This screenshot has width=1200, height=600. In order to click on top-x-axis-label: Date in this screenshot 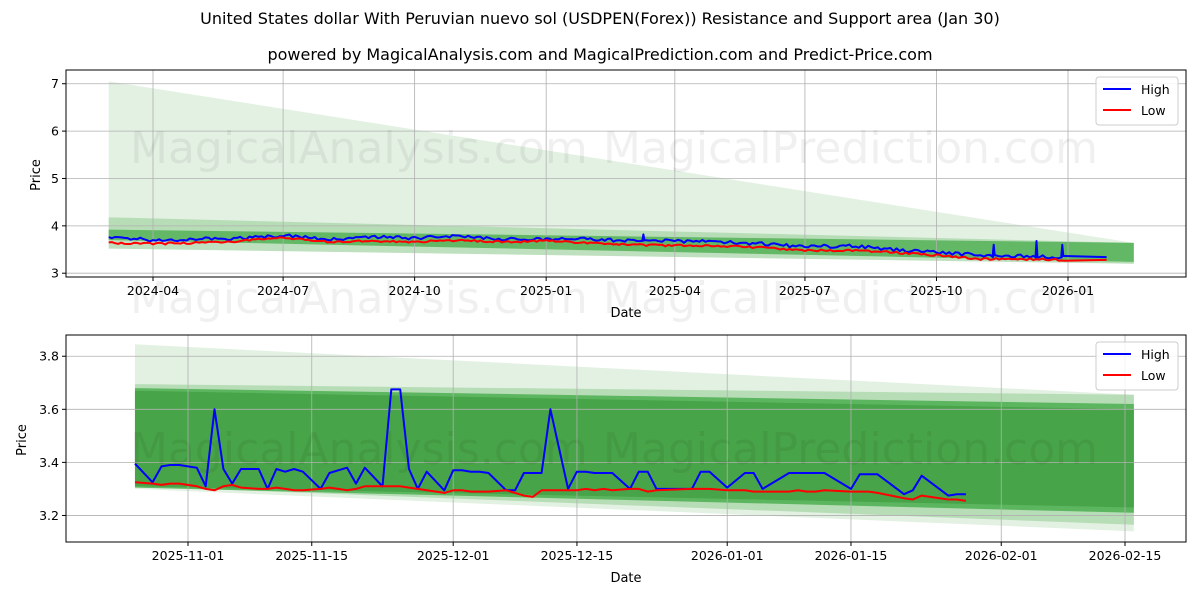, I will do `click(625, 313)`.